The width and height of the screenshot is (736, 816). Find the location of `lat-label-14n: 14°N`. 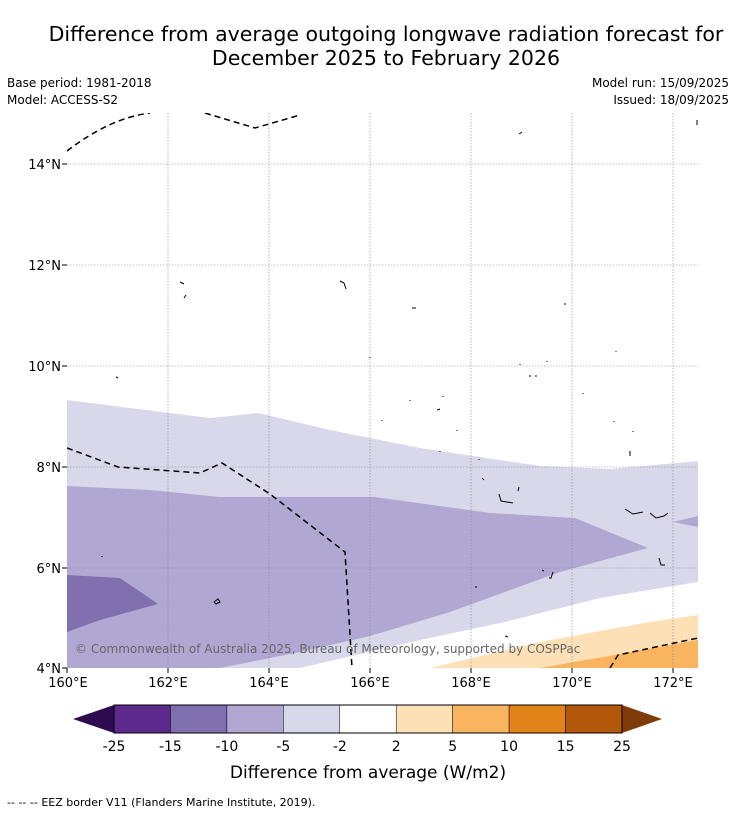

lat-label-14n: 14°N is located at coordinates (44, 165).